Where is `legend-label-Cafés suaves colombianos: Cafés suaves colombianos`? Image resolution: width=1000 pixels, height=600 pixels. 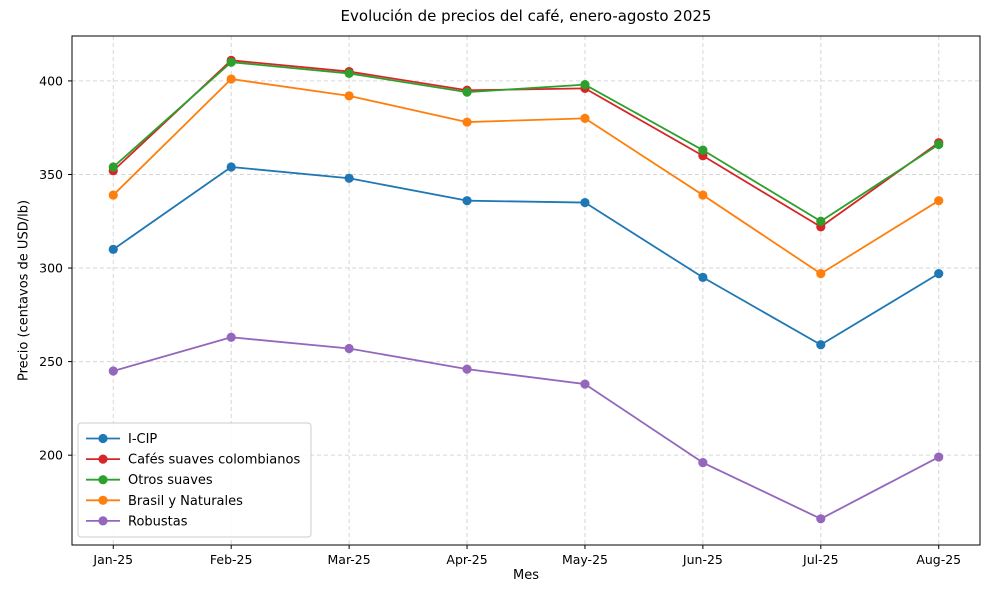 legend-label-Cafés suaves colombianos: Cafés suaves colombianos is located at coordinates (214, 460).